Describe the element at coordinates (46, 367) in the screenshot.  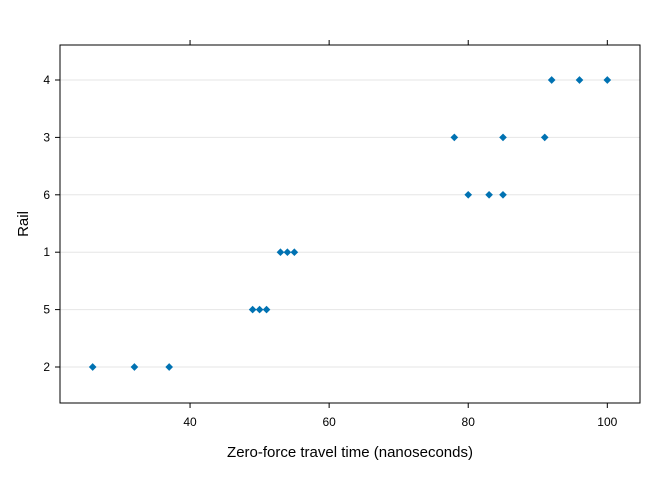
I see `y-tick-label: 2` at that location.